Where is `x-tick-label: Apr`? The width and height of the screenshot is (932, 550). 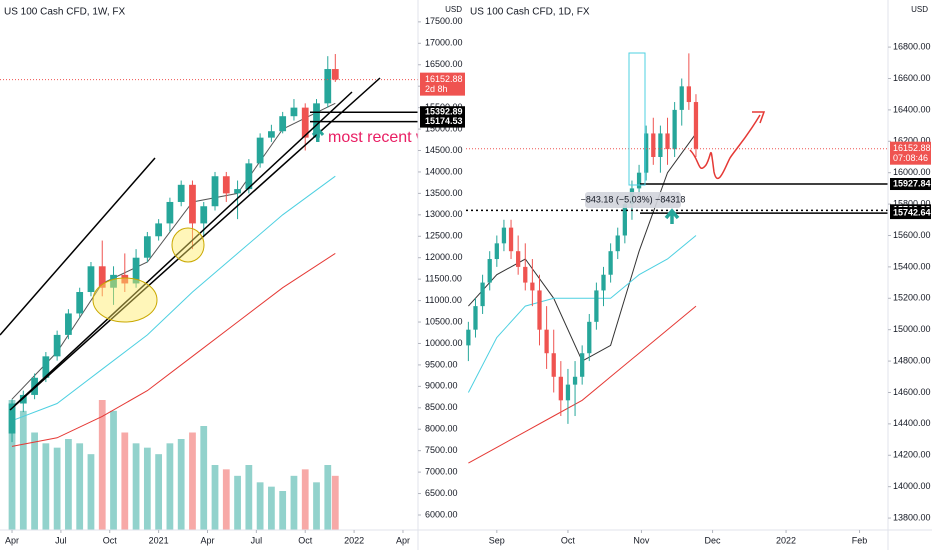
x-tick-label: Apr is located at coordinates (12, 540).